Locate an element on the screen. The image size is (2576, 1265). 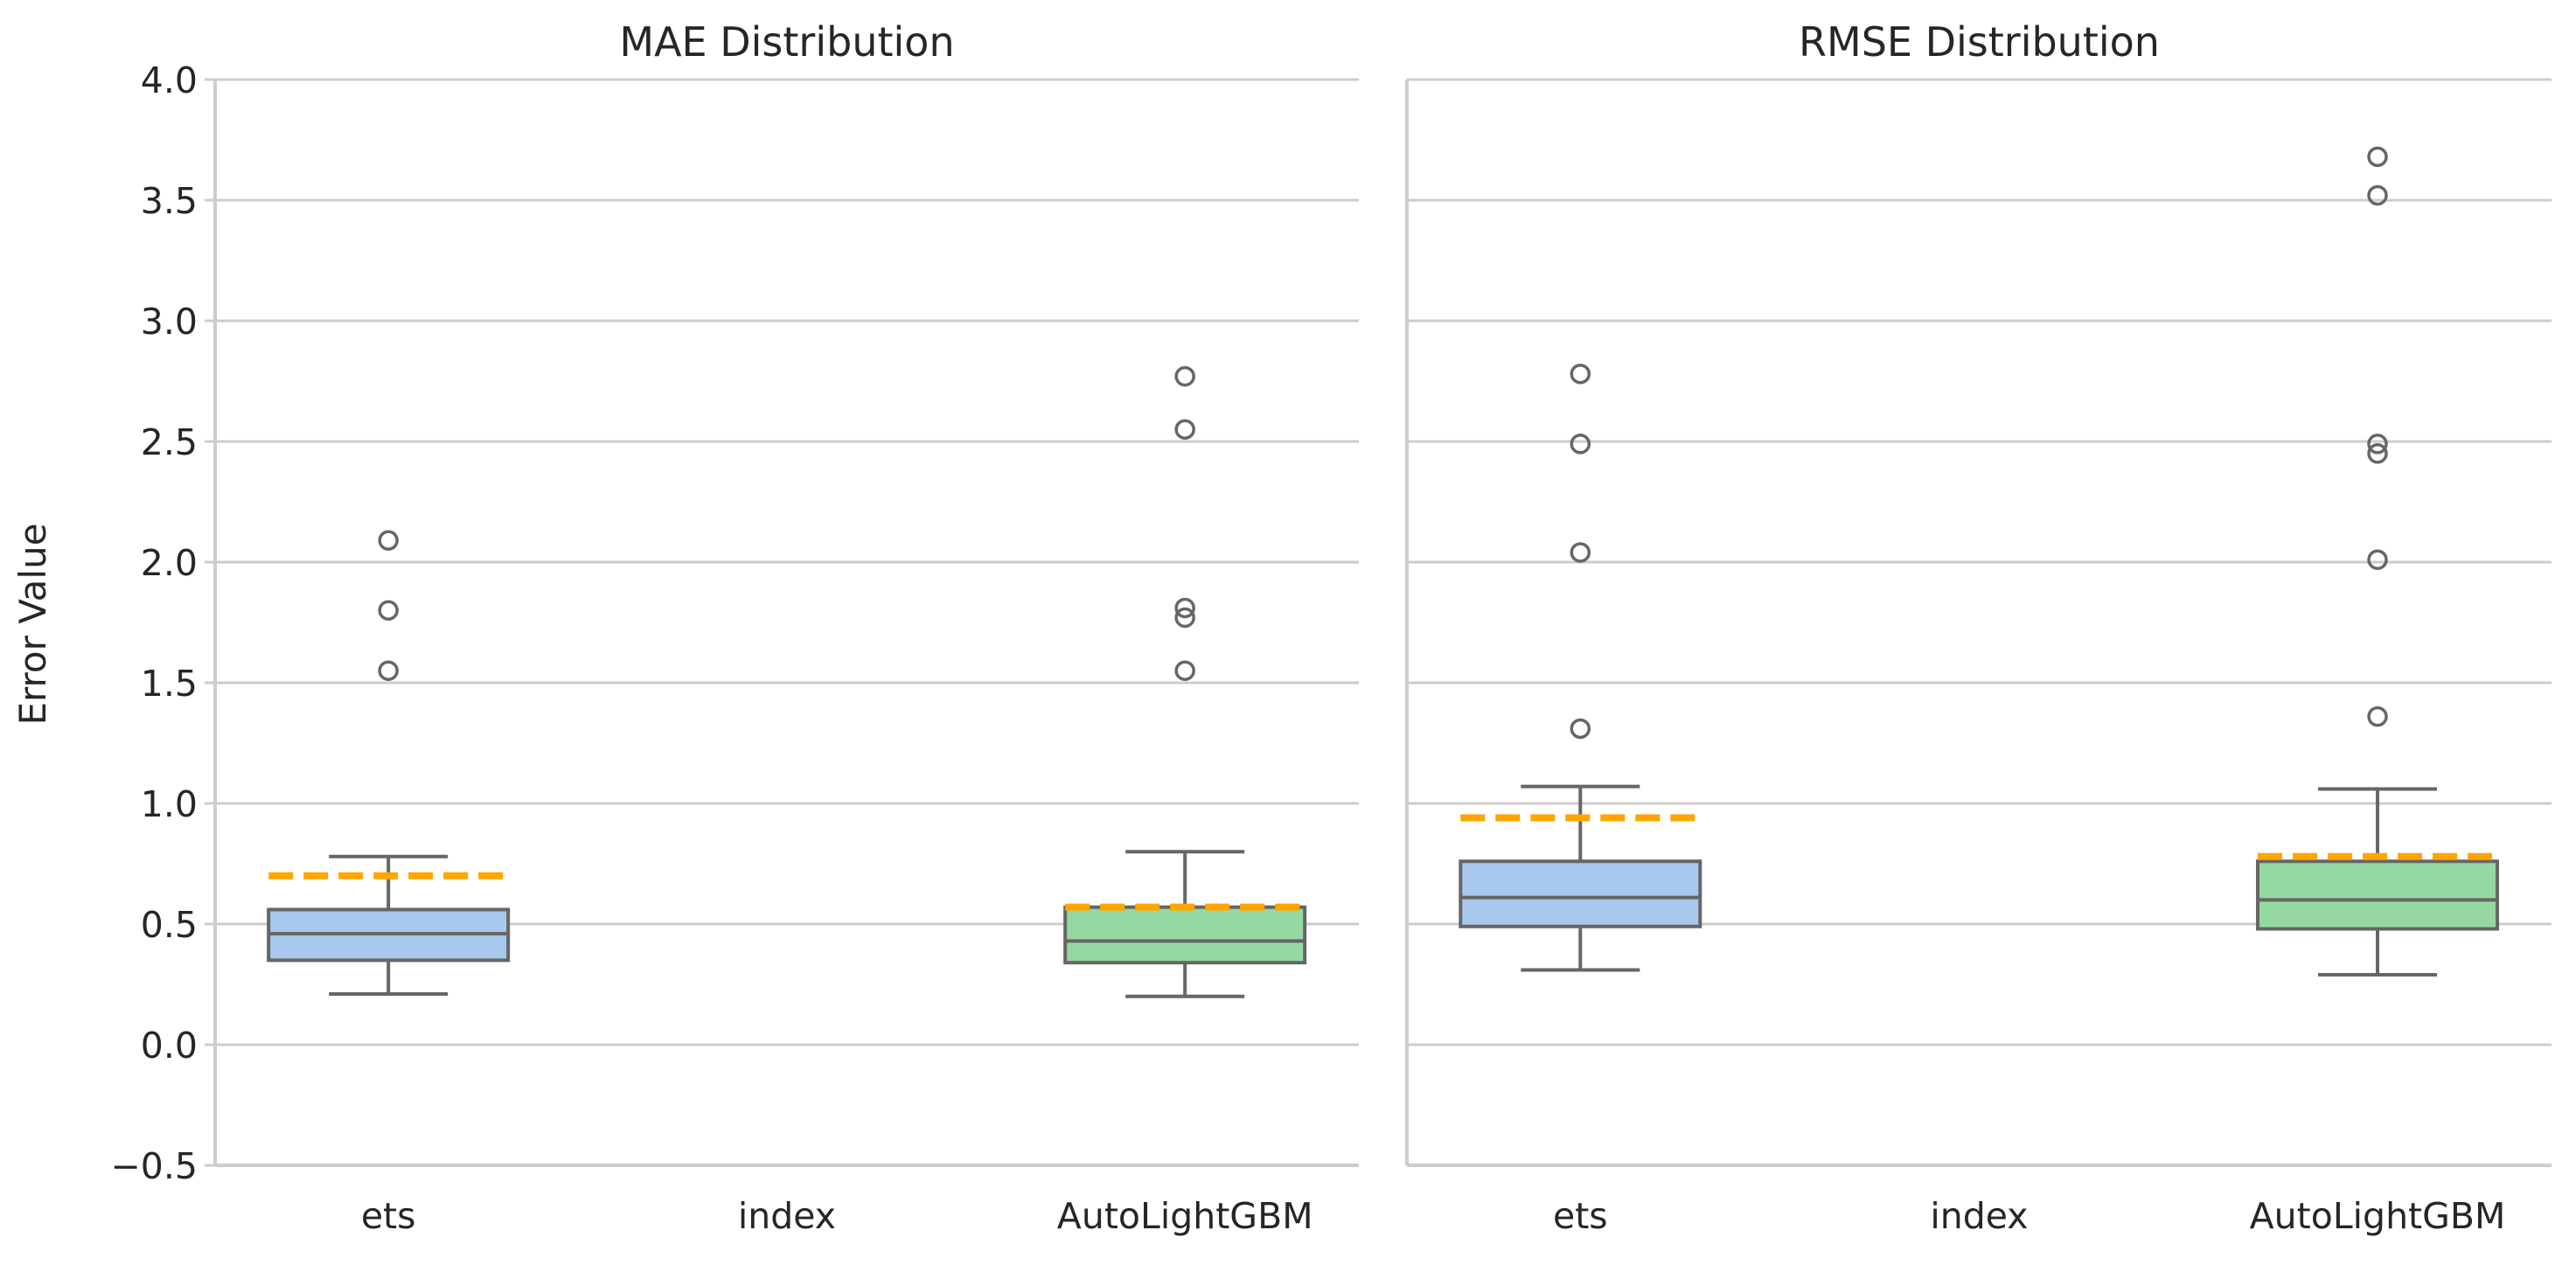
y-tick-label: 3.0 is located at coordinates (169, 322).